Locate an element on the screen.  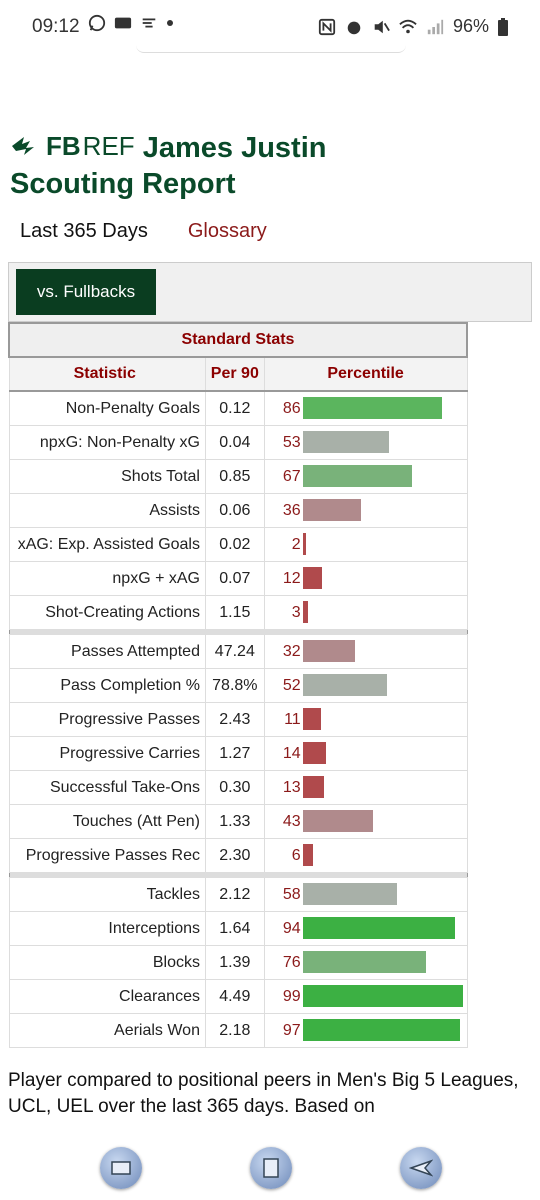
glossary-link: Glossary is located at coordinates (227, 231).